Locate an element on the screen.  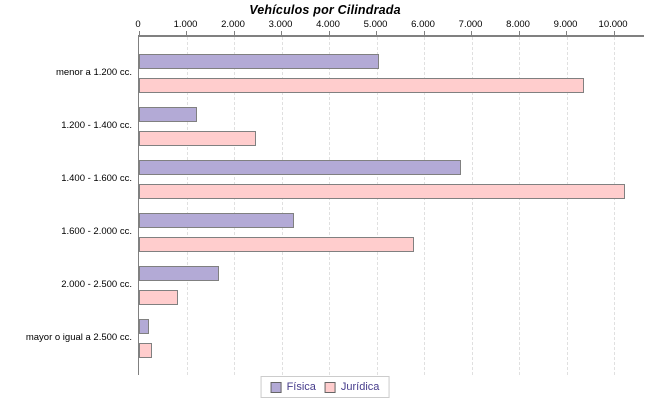
legend-swatch-fisica is located at coordinates (276, 387).